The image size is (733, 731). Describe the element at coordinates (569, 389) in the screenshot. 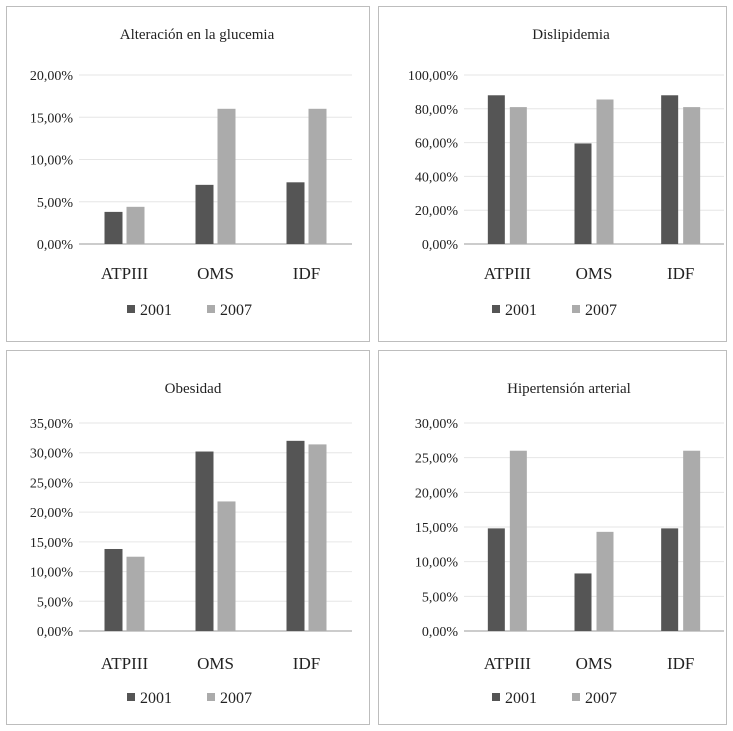

I see `chart-title: Hipertensión arterial` at that location.